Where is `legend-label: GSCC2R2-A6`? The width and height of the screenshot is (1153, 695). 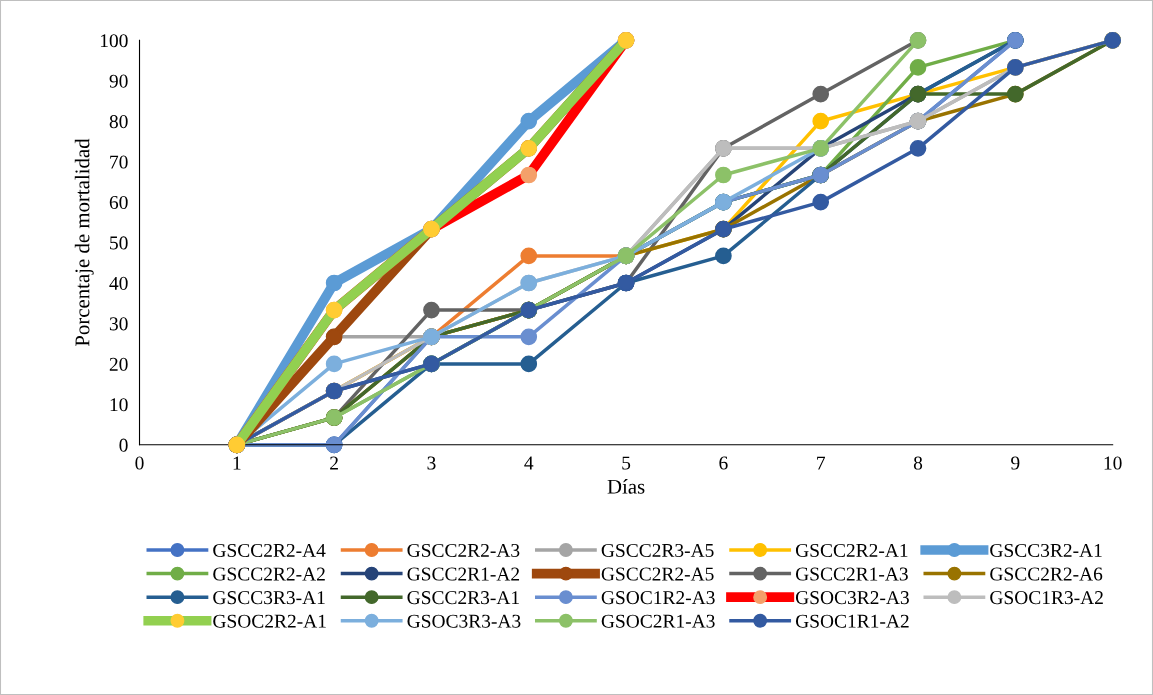 legend-label: GSCC2R2-A6 is located at coordinates (1046, 574).